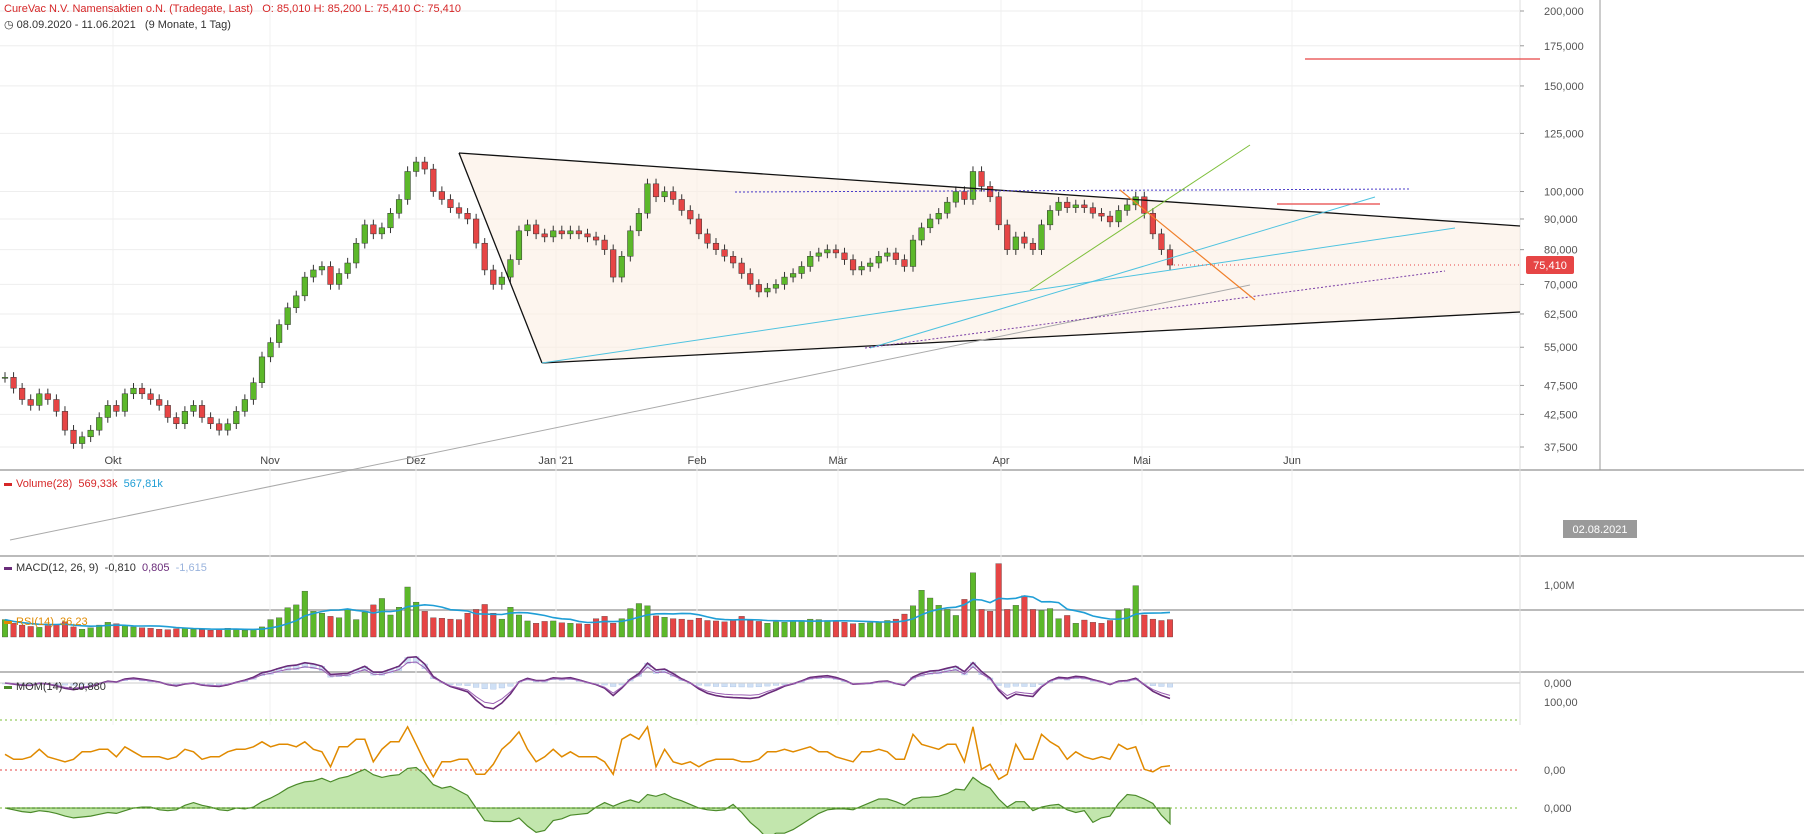 The width and height of the screenshot is (1804, 834). Describe the element at coordinates (1142, 461) in the screenshot. I see `x-tick-label-7: Mai` at that location.